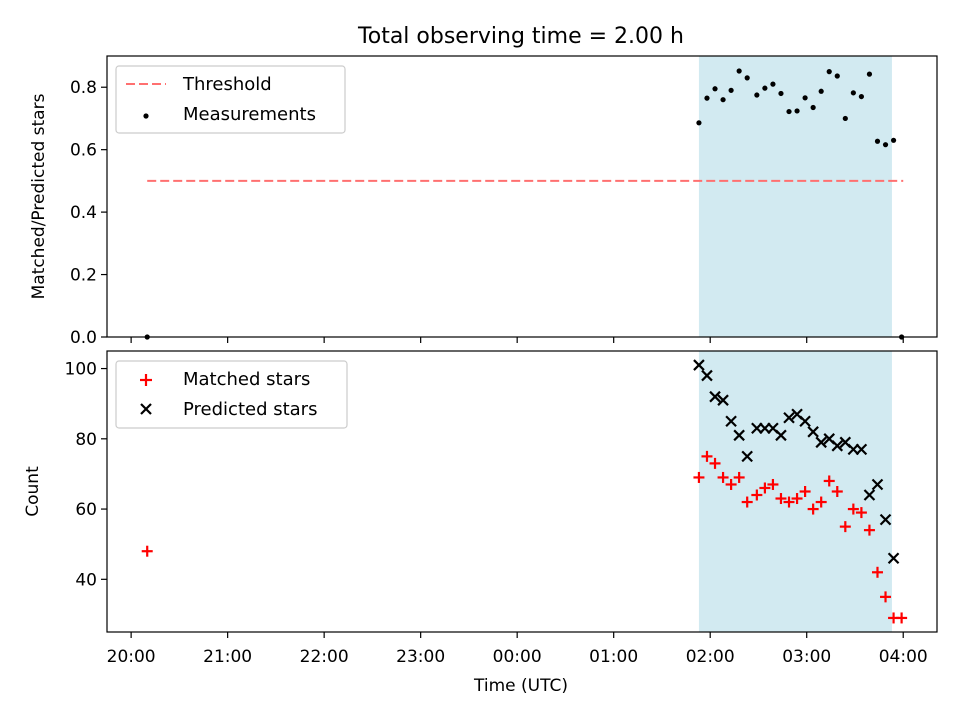 The width and height of the screenshot is (960, 720). What do you see at coordinates (246, 379) in the screenshot?
I see `legend-matched-label: Matched stars` at bounding box center [246, 379].